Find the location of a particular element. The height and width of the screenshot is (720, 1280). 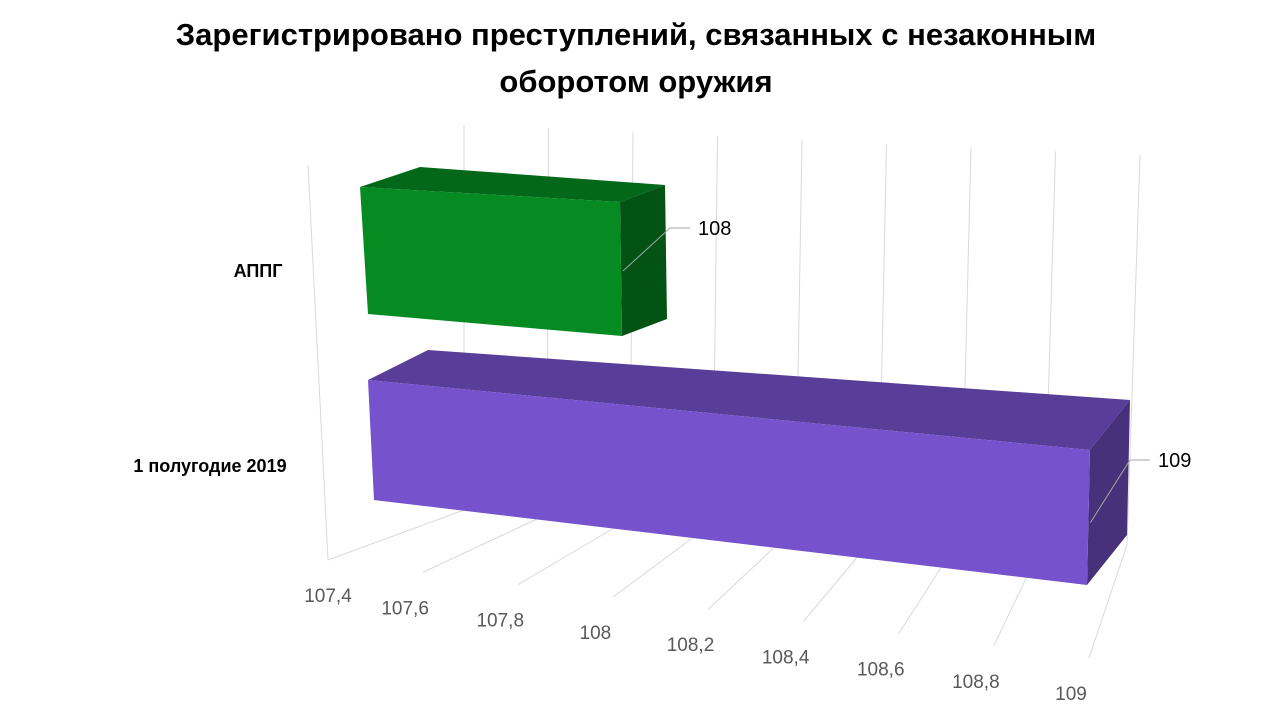

tick-label: 107,4 is located at coordinates (328, 596).